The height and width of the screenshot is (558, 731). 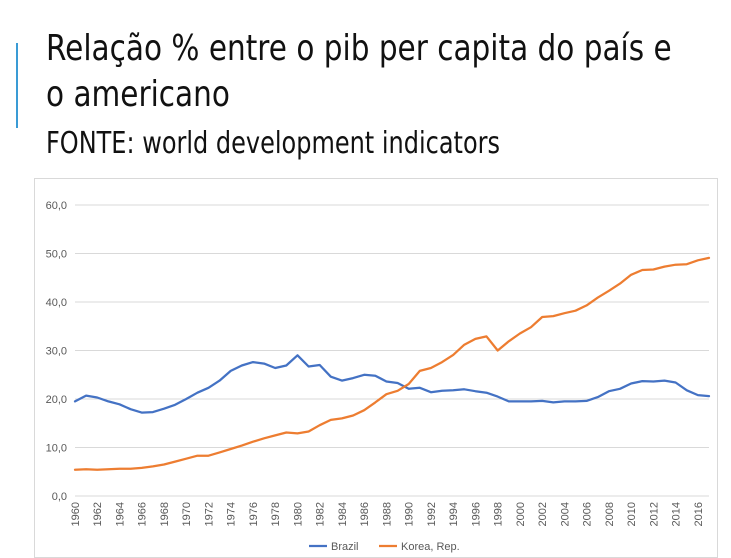 What do you see at coordinates (56, 303) in the screenshot?
I see `y-tick-label: 40,0` at bounding box center [56, 303].